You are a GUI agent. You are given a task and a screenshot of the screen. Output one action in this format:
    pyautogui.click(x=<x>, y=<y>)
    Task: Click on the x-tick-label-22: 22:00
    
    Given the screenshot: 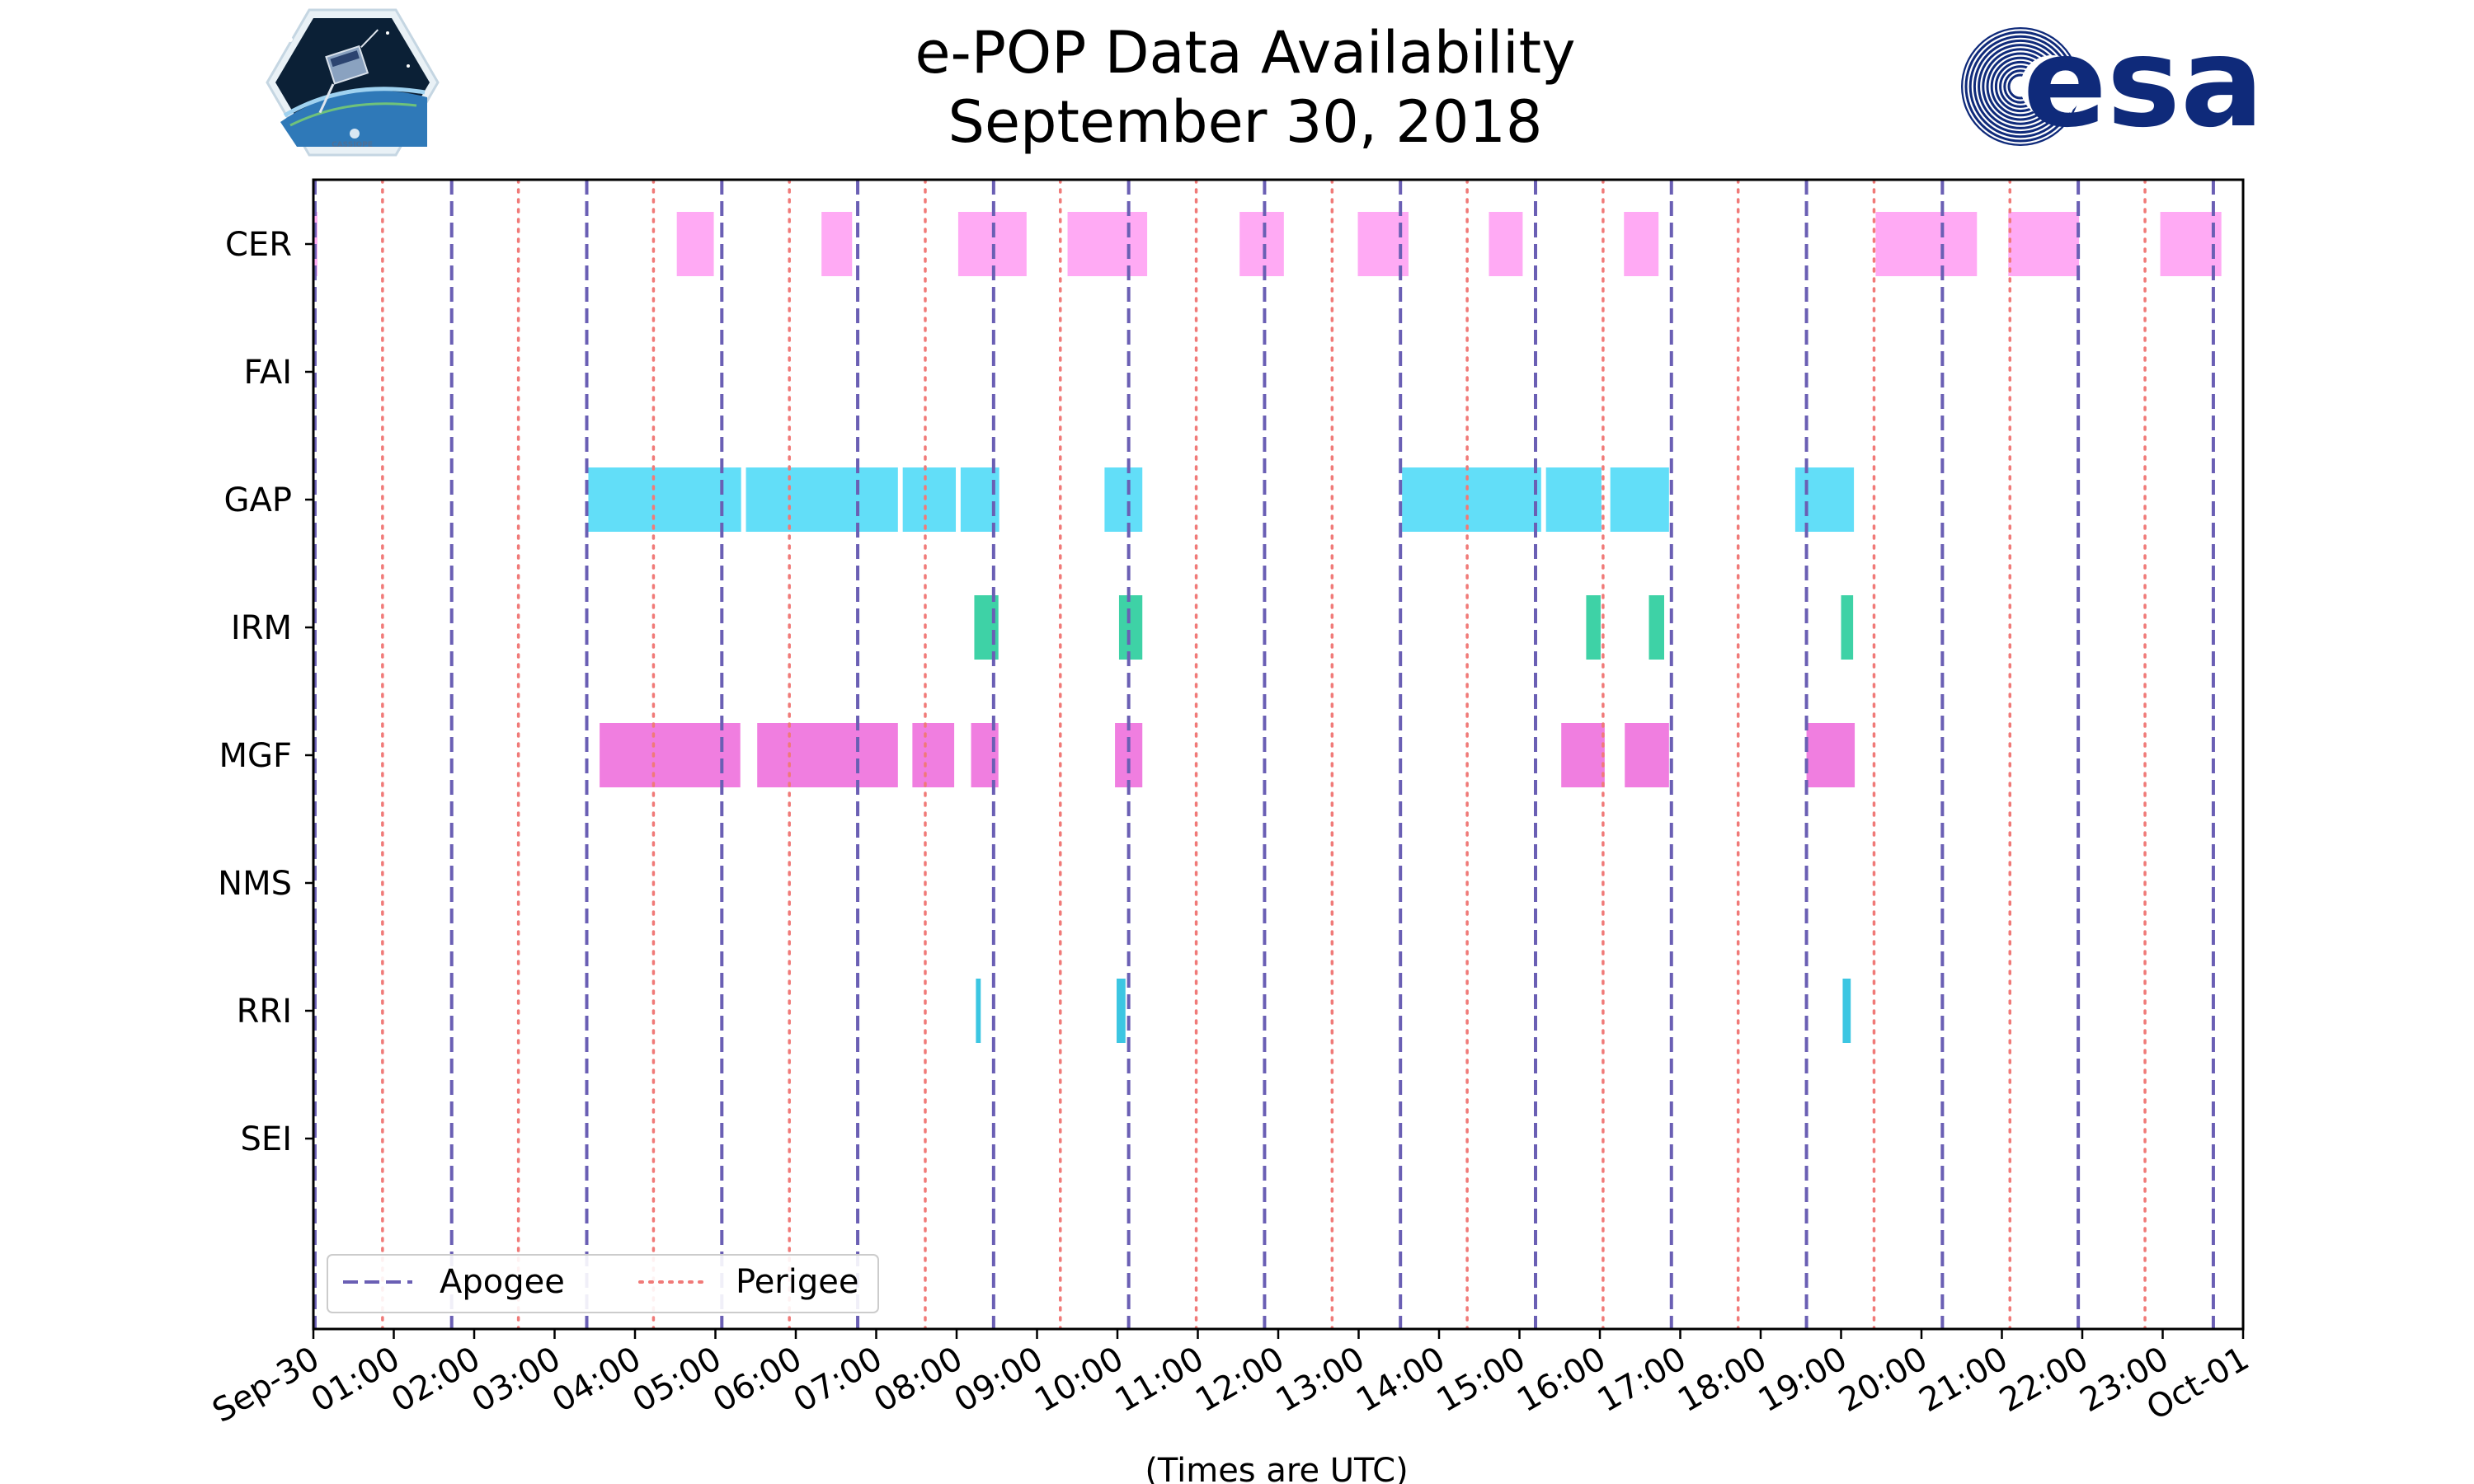 What is the action you would take?
    pyautogui.click(x=2044, y=1380)
    